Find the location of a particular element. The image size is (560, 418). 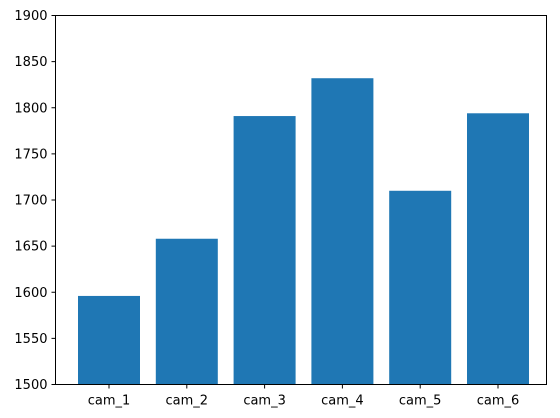

y-axis: 1500 1550 1600 1650 1700 1750 1800 1850 1900 is located at coordinates (35, 201).